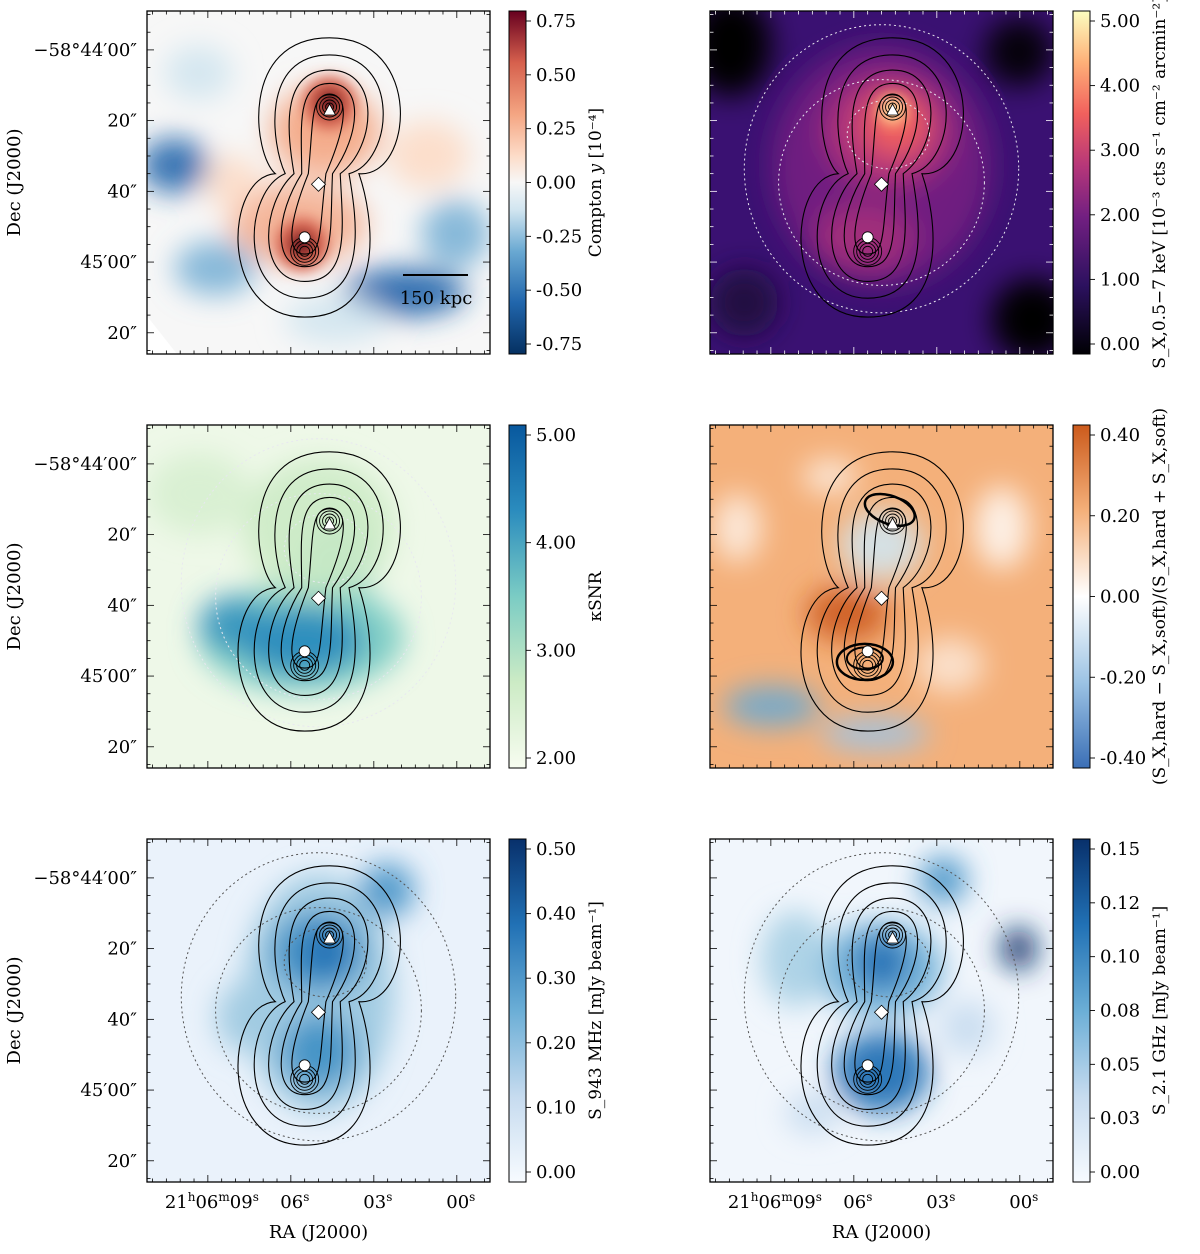 This screenshot has width=1200, height=1254. I want to click on panel-xray, so click(881, 182).